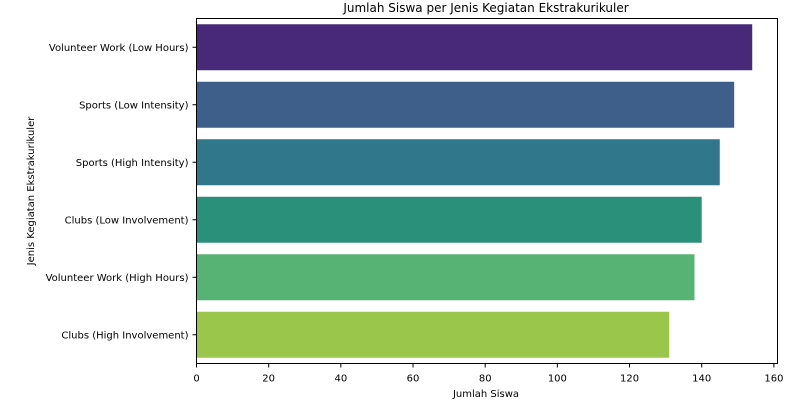  I want to click on y-tick-label: Volunteer Work (Low Hours), so click(119, 48).